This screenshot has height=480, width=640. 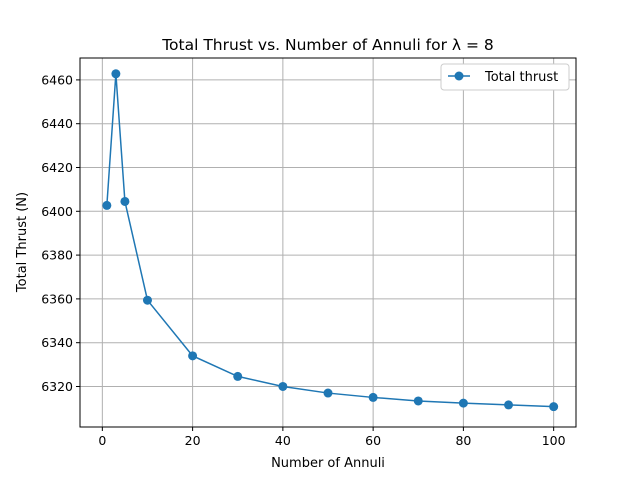 I want to click on legend: Total thrust, so click(x=505, y=77).